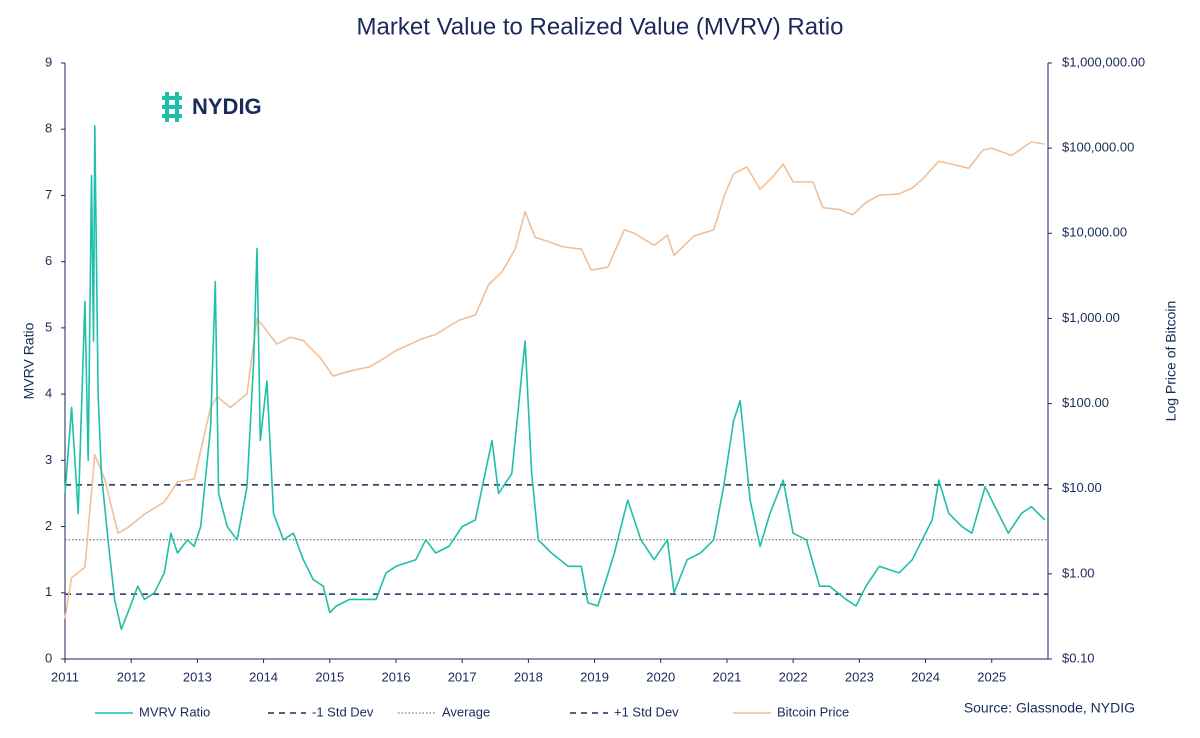 Image resolution: width=1200 pixels, height=738 pixels. I want to click on y2-tick-label: $1.00, so click(1078, 572).